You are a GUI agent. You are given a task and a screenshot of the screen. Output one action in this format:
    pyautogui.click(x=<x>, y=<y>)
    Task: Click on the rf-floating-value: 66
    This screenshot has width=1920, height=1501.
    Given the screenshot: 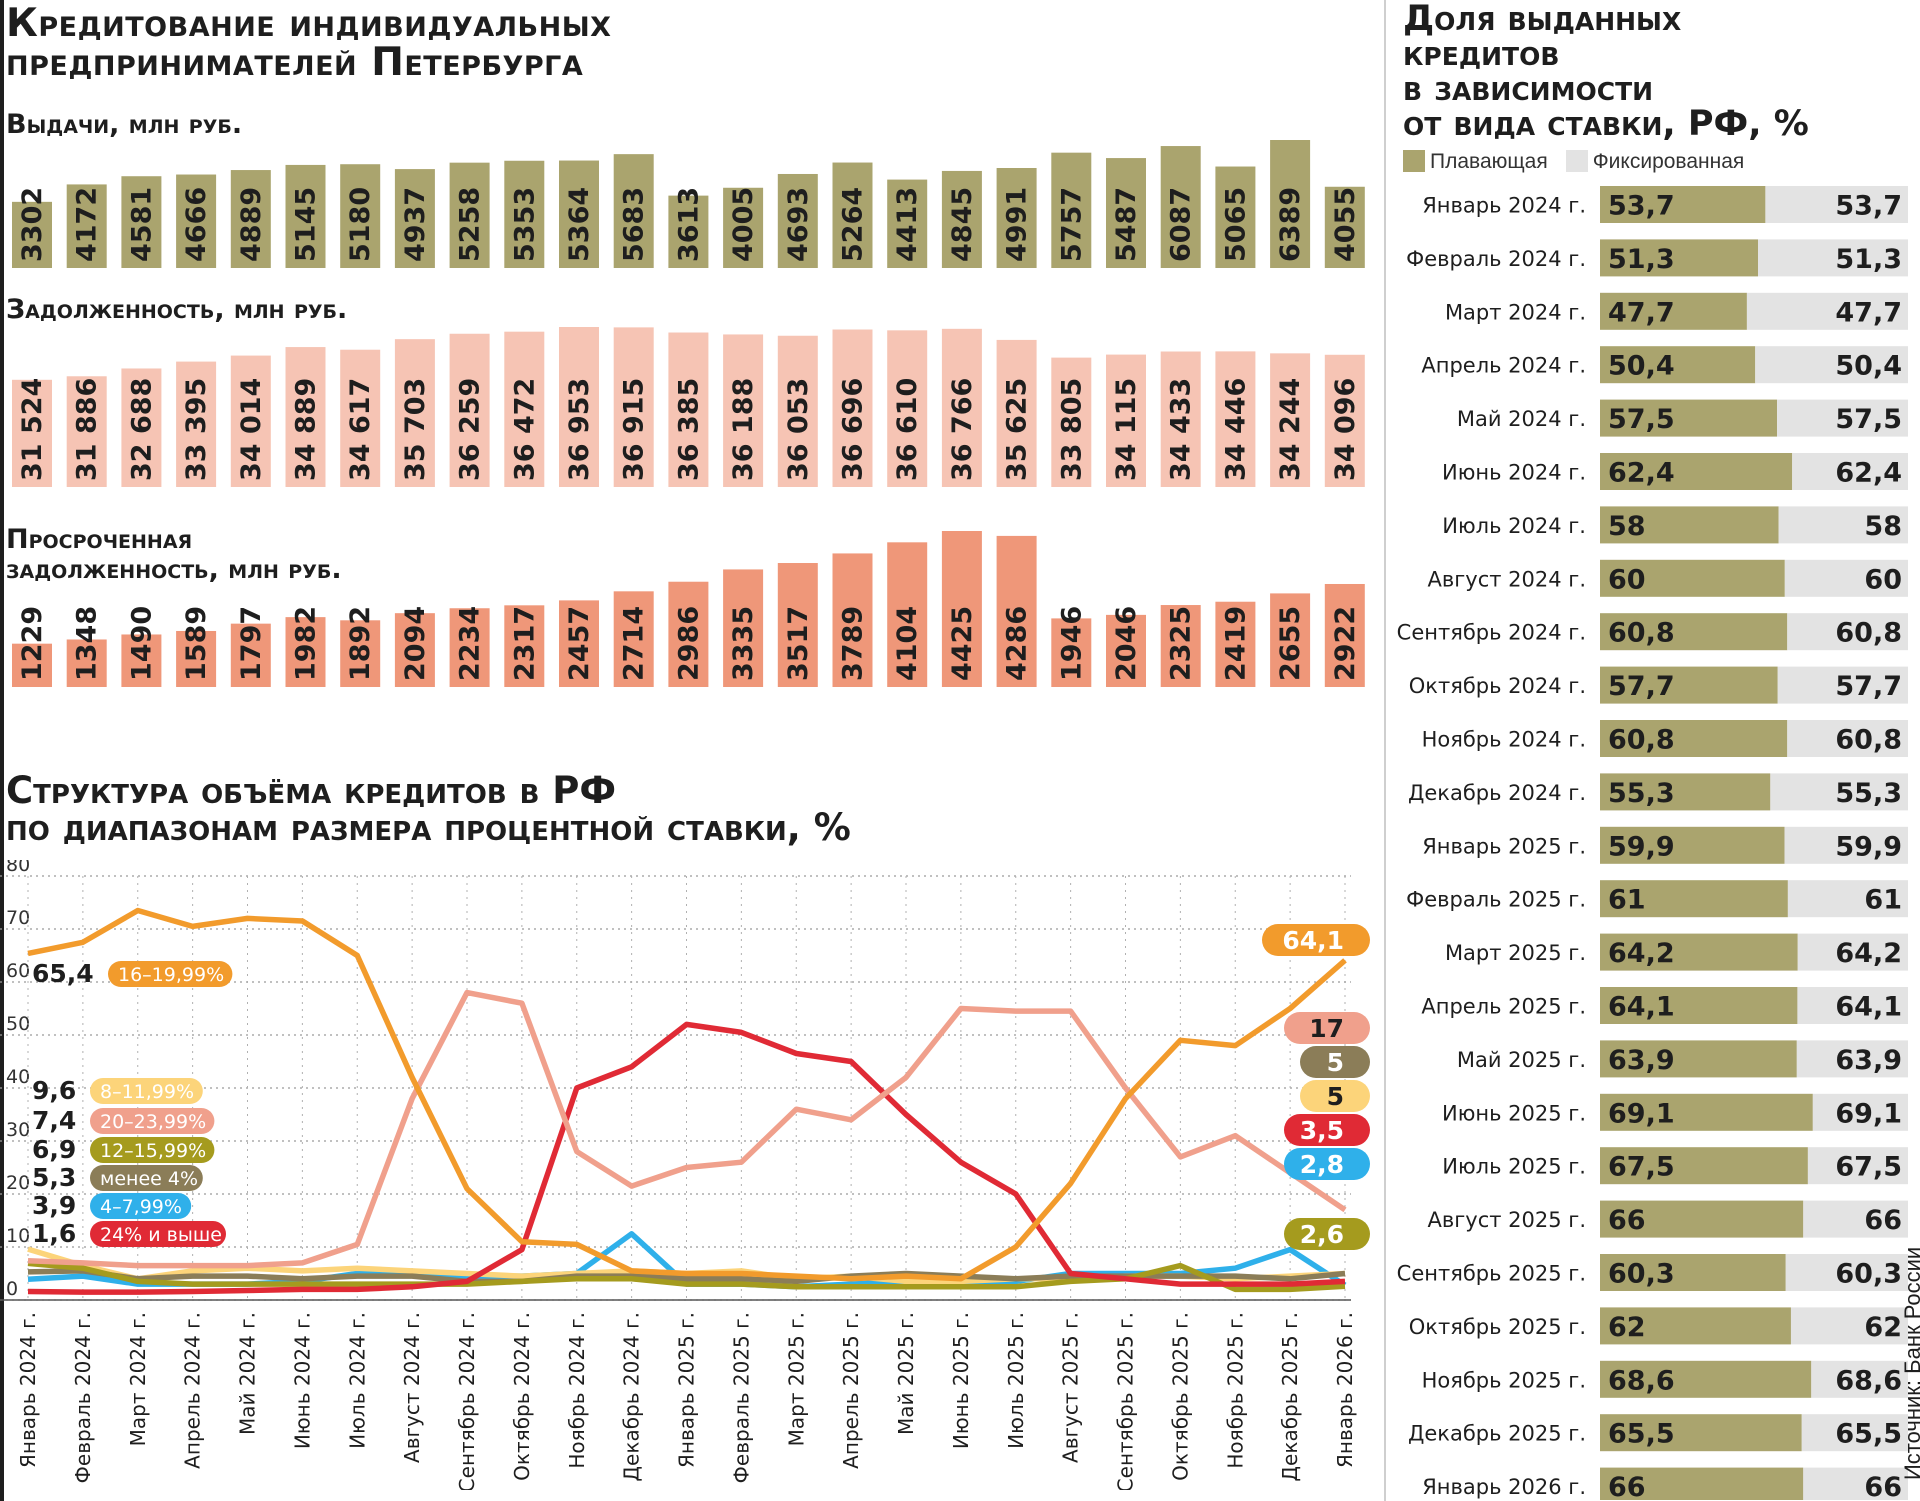 What is the action you would take?
    pyautogui.click(x=1627, y=1486)
    